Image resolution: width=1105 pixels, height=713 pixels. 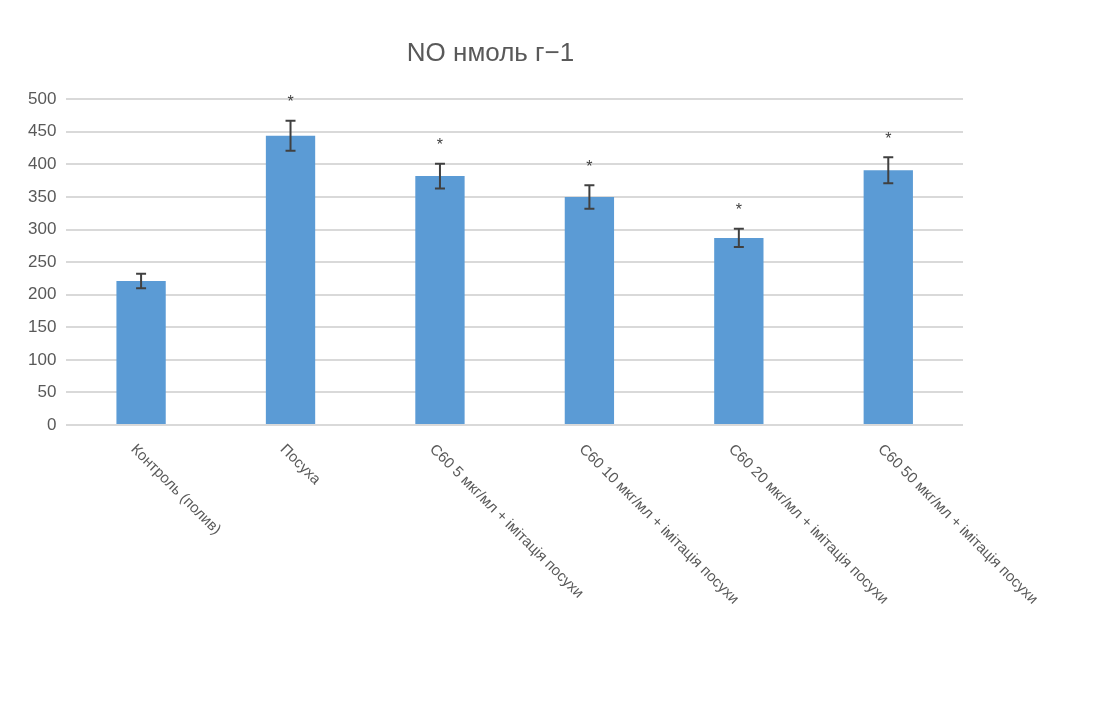 I want to click on y-tick-label: 200, so click(x=42, y=294).